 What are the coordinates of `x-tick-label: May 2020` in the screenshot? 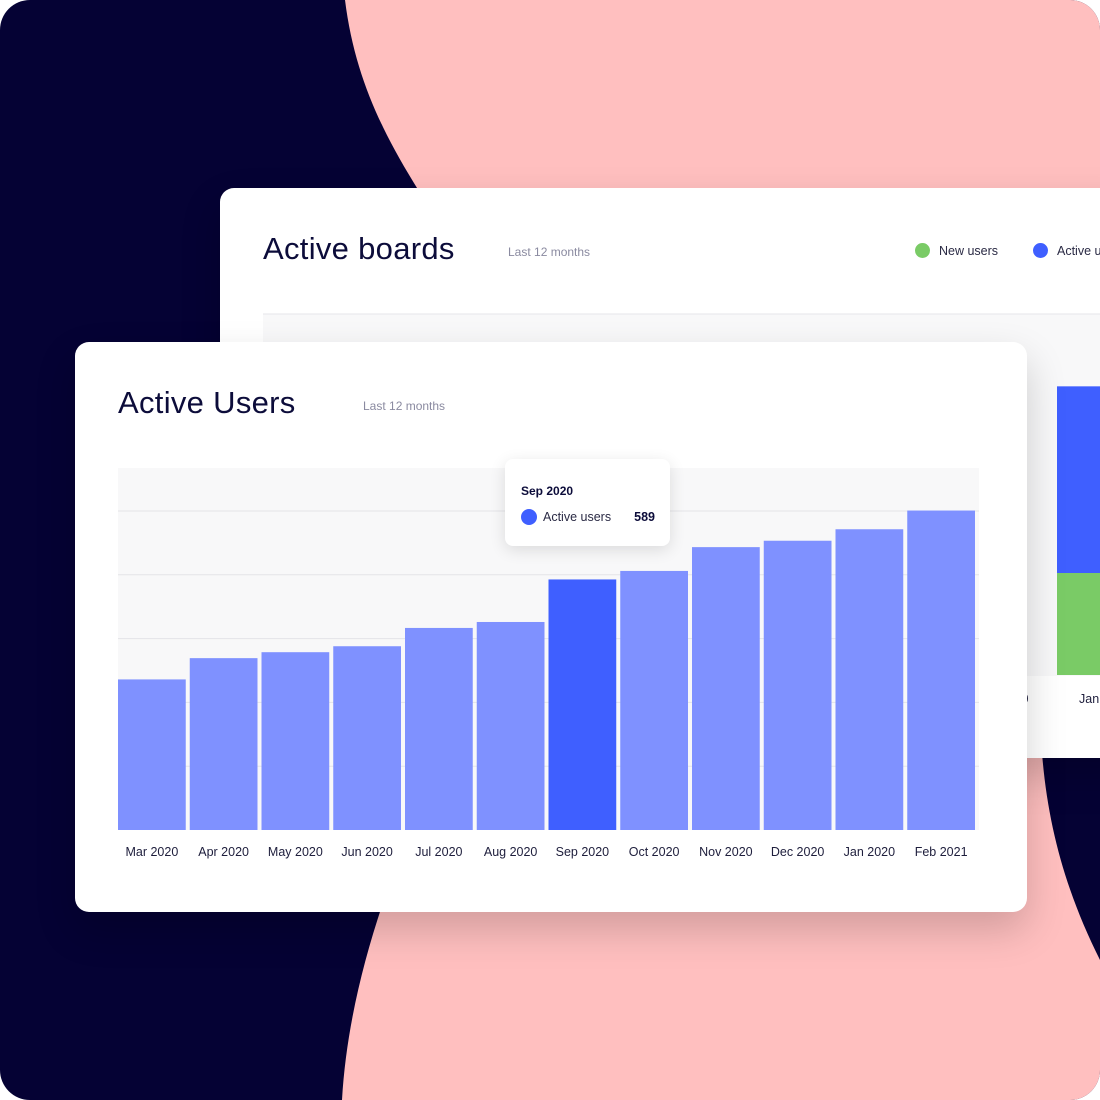 It's located at (295, 852).